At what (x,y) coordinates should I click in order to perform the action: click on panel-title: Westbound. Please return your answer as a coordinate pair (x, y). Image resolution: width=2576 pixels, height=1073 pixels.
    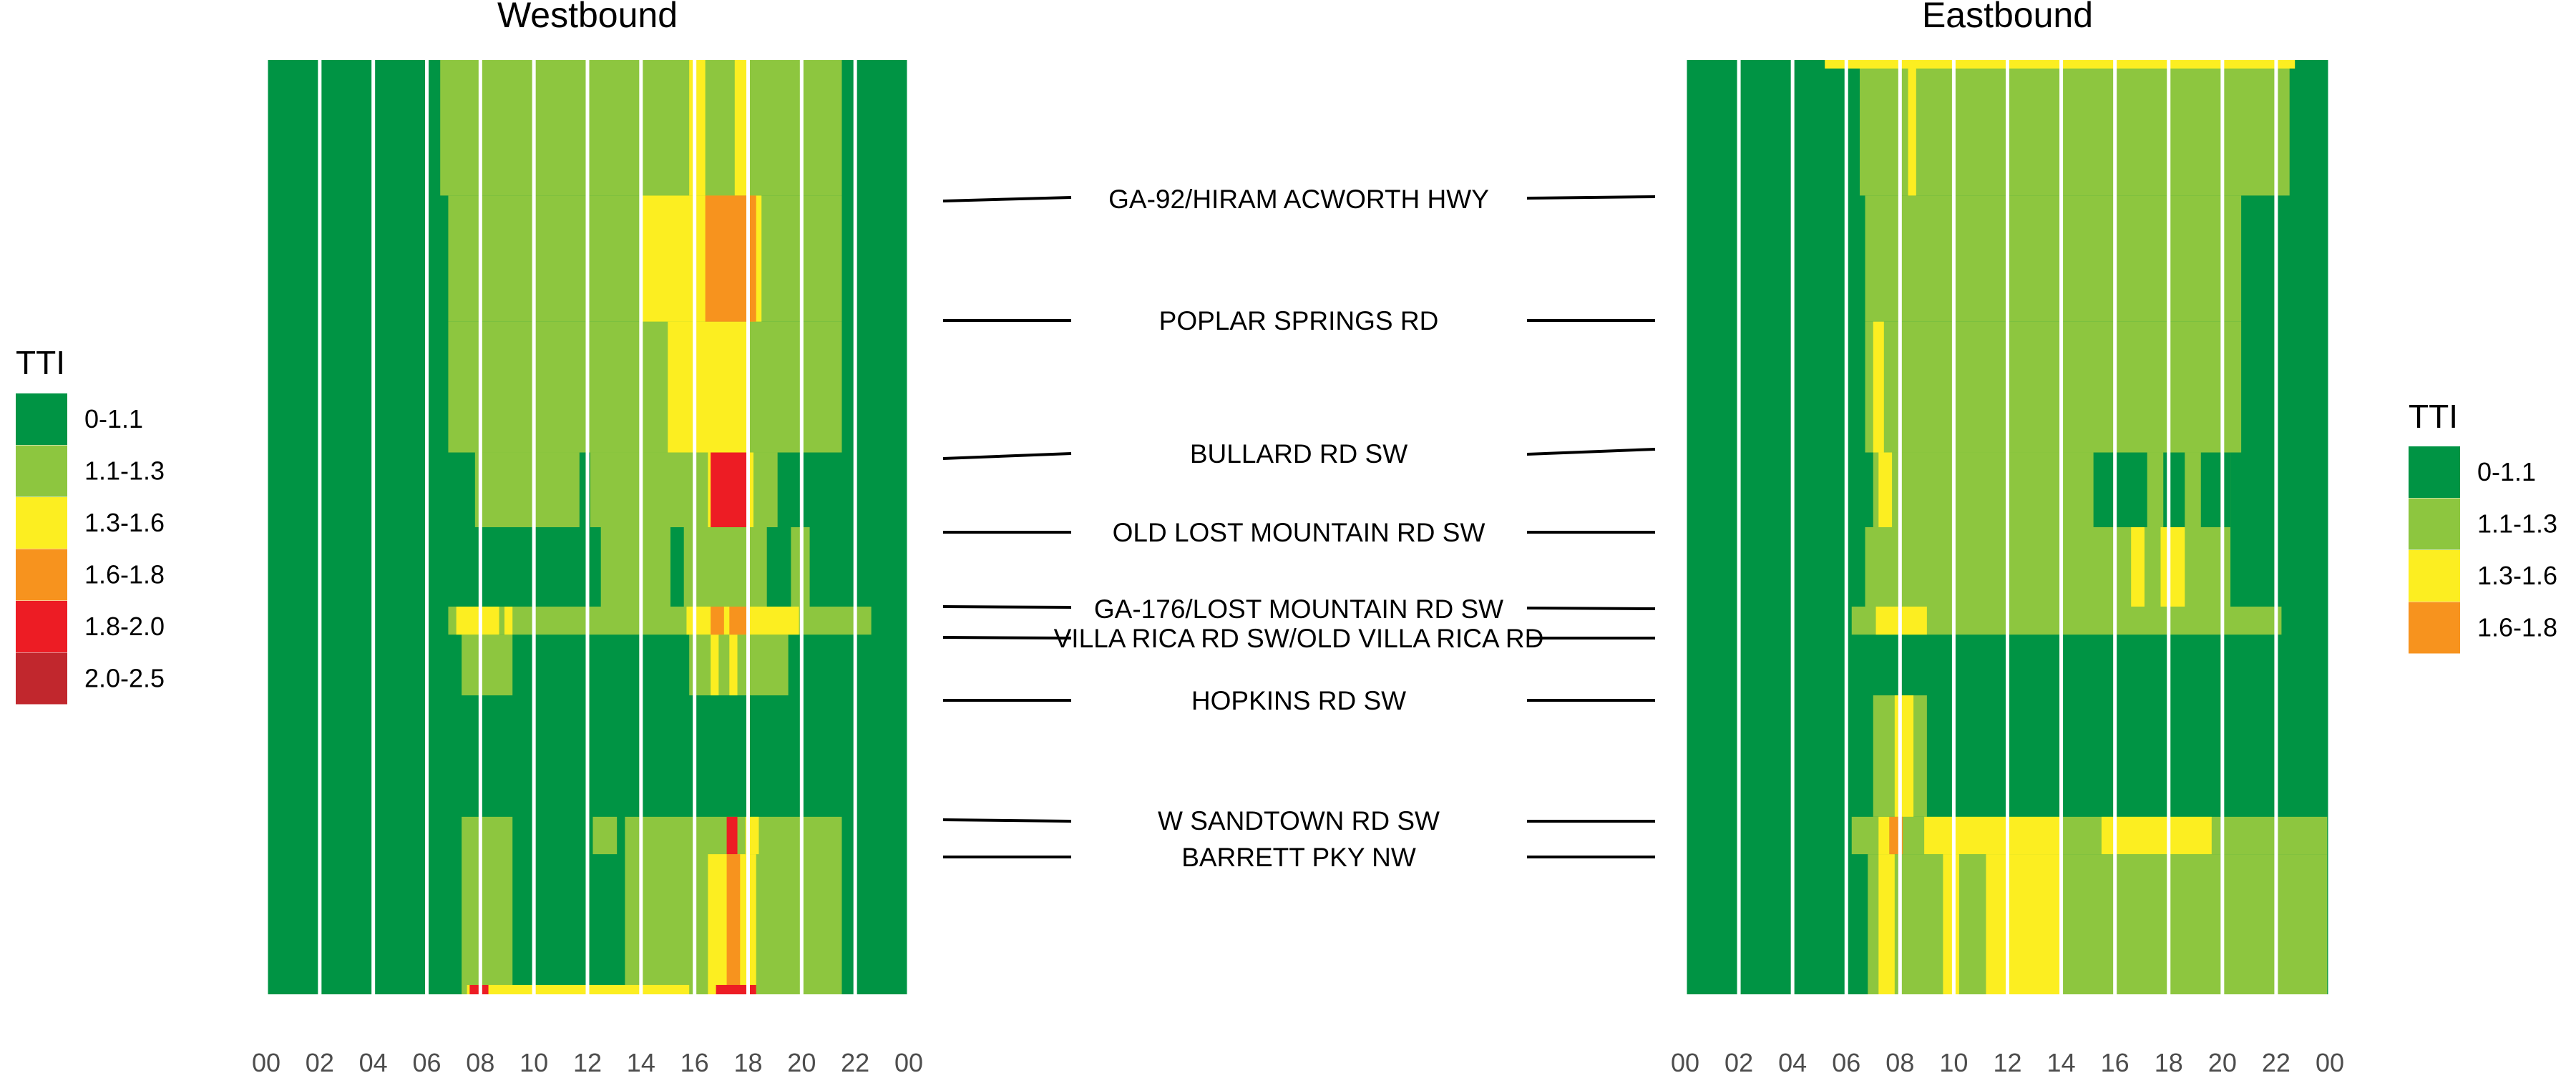
    Looking at the image, I should click on (587, 17).